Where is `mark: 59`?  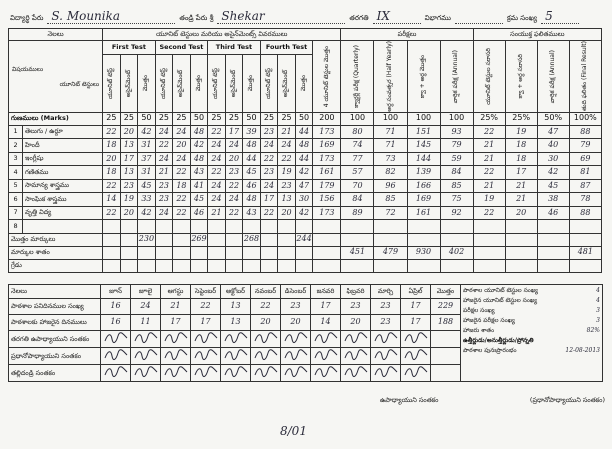
mark: 59 is located at coordinates (456, 159).